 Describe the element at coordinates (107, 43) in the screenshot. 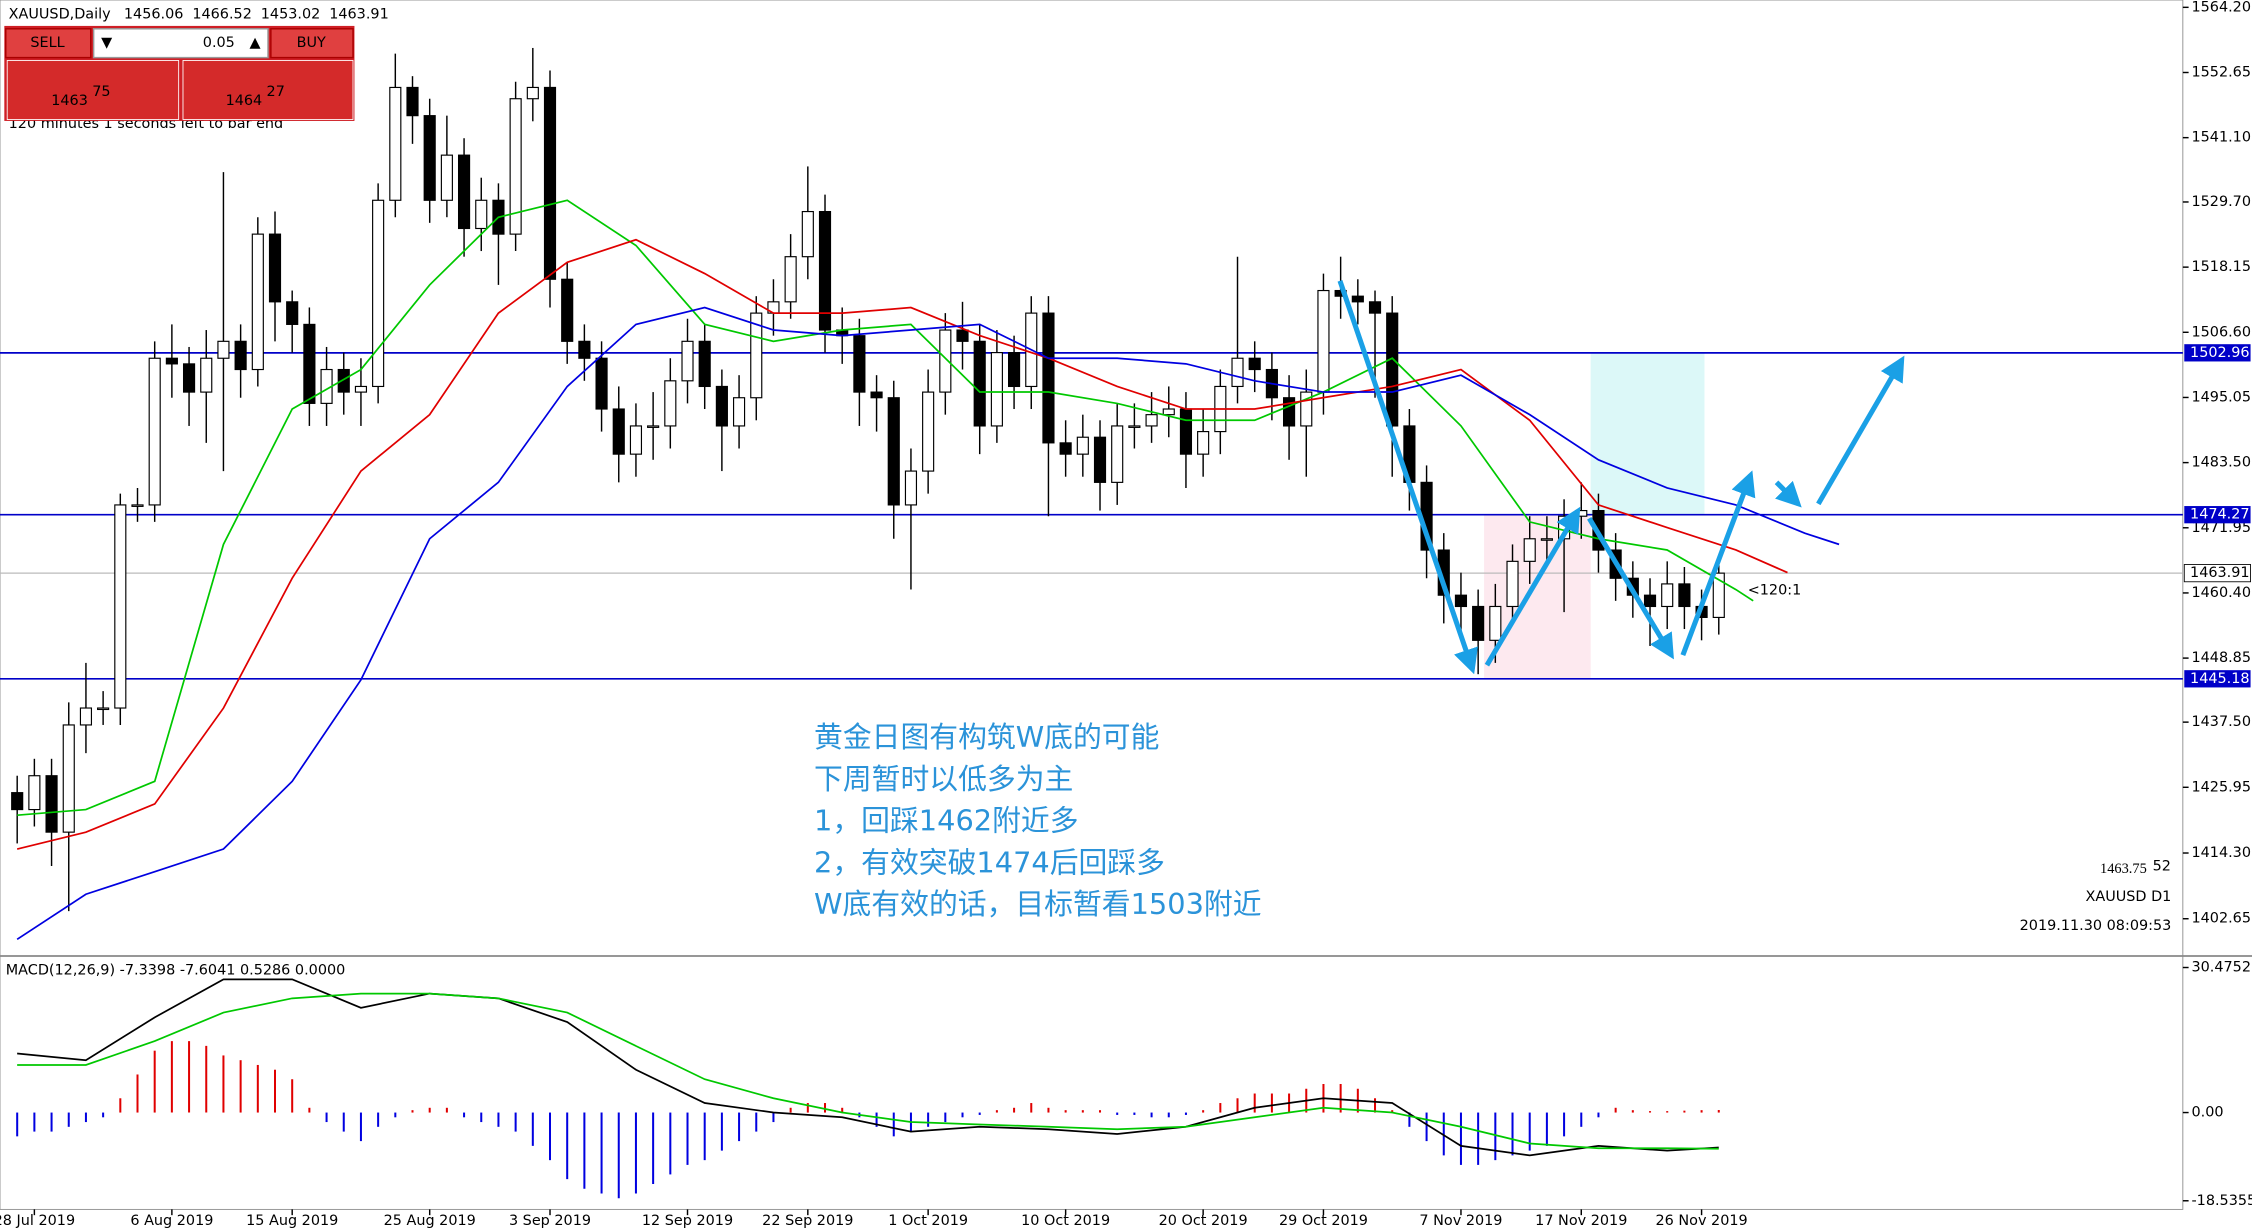

I see `lot-down: ▼` at that location.